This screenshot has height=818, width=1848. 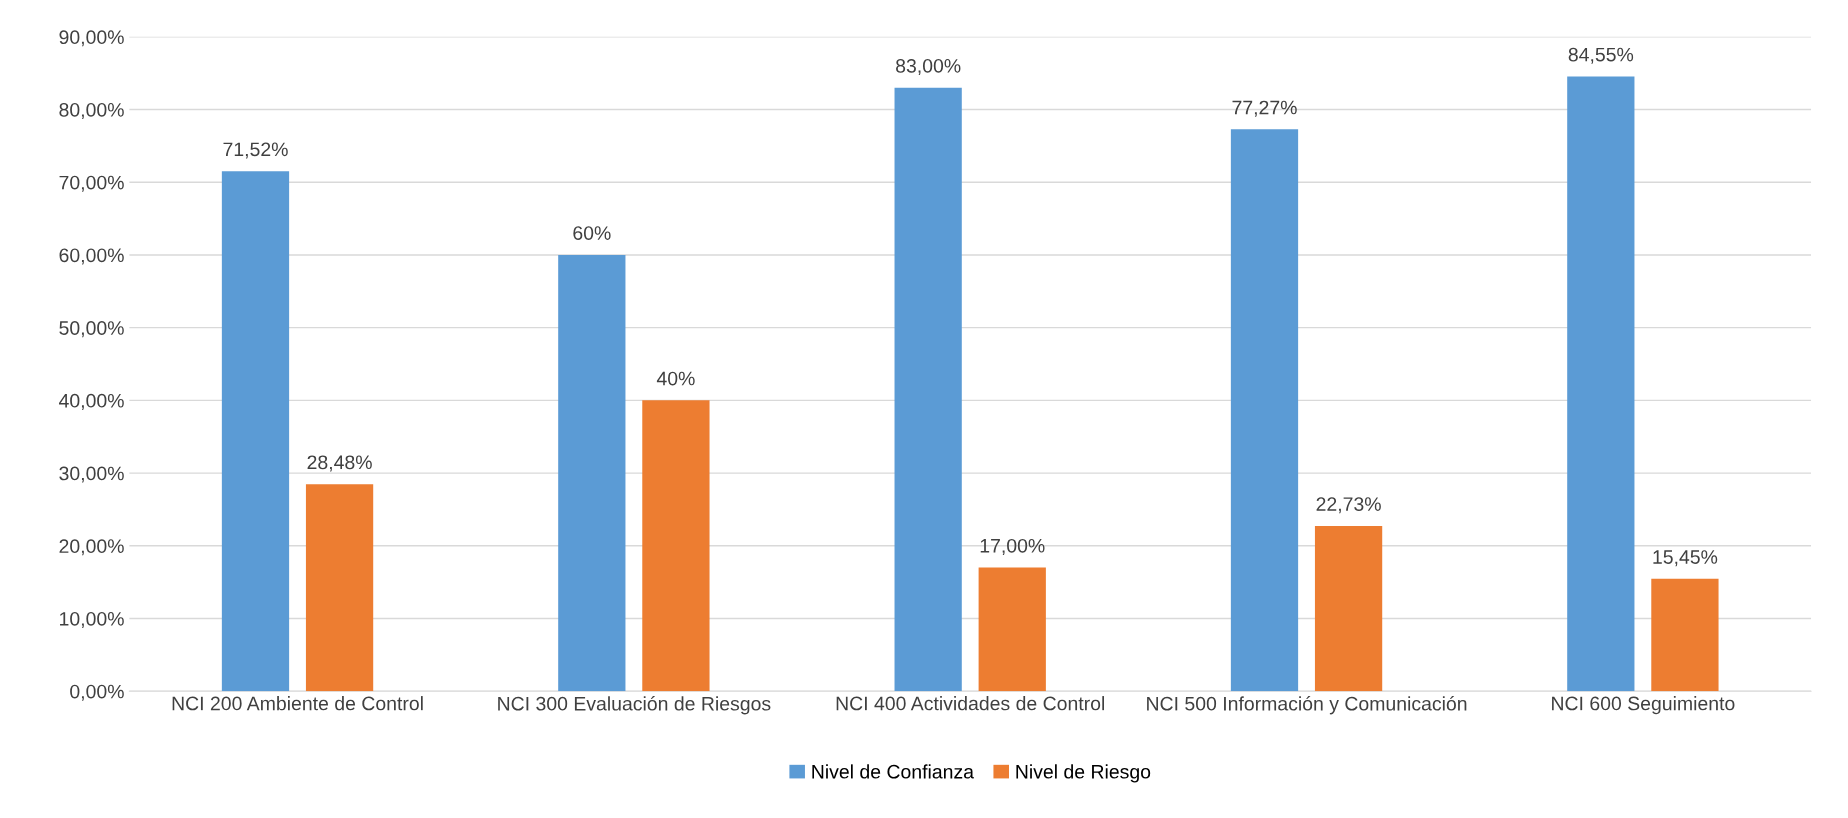 What do you see at coordinates (634, 705) in the screenshot?
I see `x-tick-label: NCI 300 Evaluación de Riesgos` at bounding box center [634, 705].